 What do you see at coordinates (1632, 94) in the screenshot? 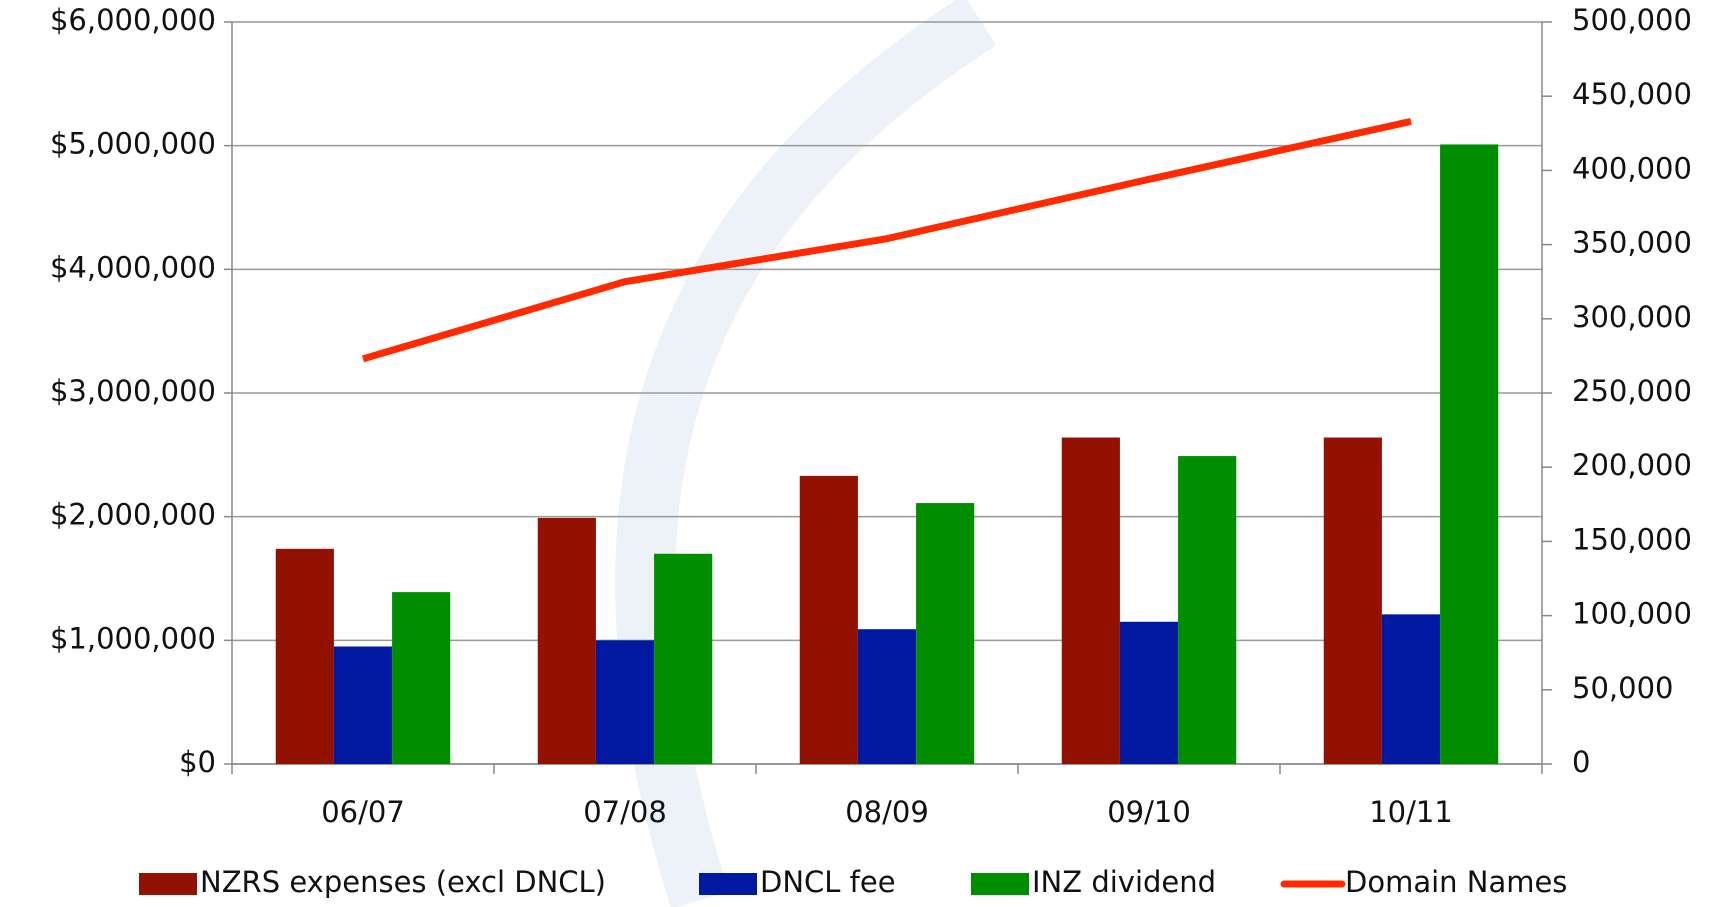
I see `y2-tick-label: 450,000` at bounding box center [1632, 94].